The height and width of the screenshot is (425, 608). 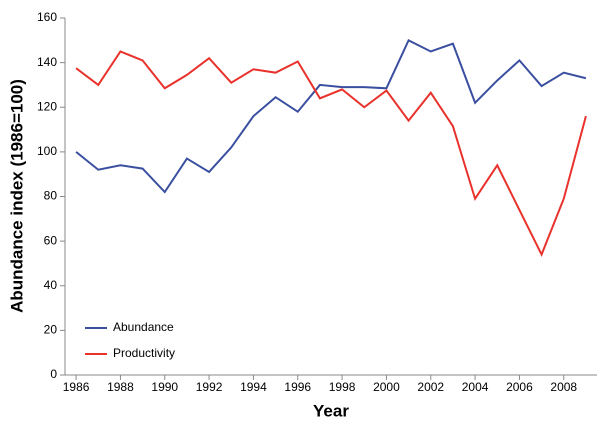 I want to click on x-tick-label: 2006, so click(x=519, y=387).